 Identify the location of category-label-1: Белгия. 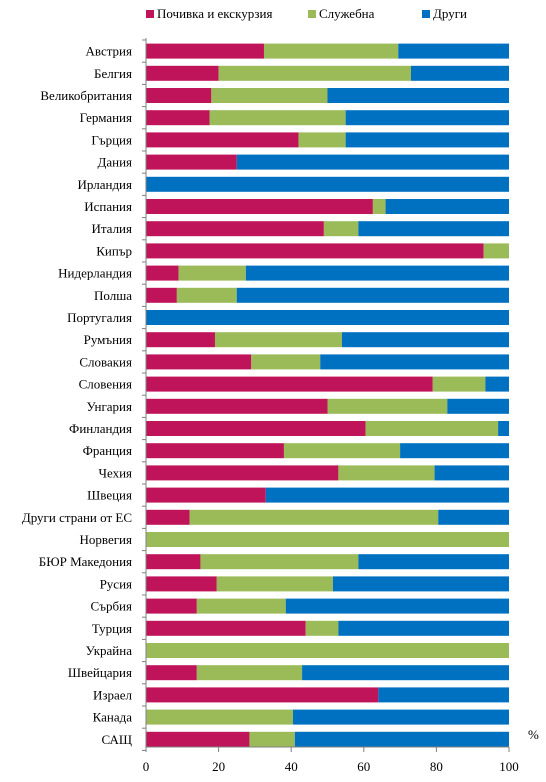
(113, 73).